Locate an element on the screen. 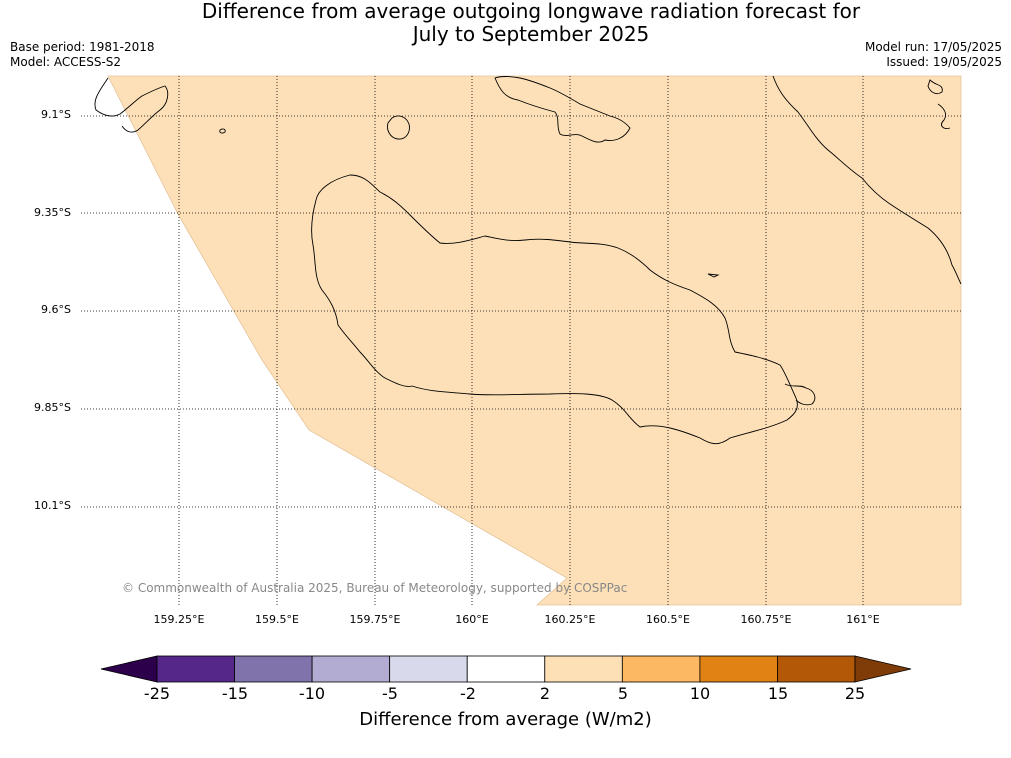 This screenshot has height=758, width=1011. colorbar-extend-low is located at coordinates (129, 669).